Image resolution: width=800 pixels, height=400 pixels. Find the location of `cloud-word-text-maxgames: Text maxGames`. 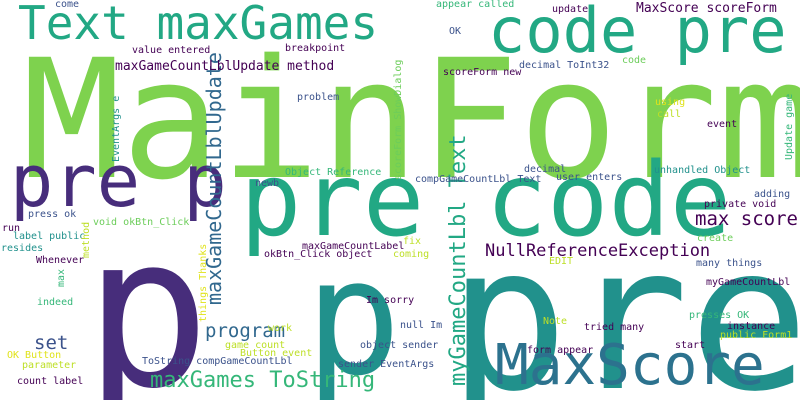

cloud-word-text-maxgames: Text maxGames is located at coordinates (198, 25).